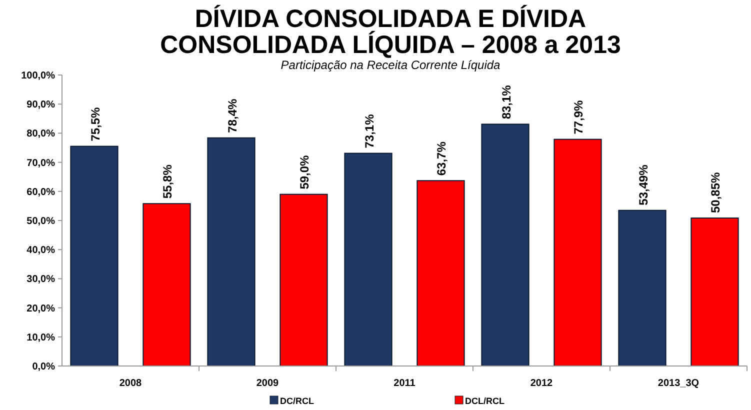 The image size is (751, 410). What do you see at coordinates (305, 172) in the screenshot?
I see `data-label: 59,0%` at bounding box center [305, 172].